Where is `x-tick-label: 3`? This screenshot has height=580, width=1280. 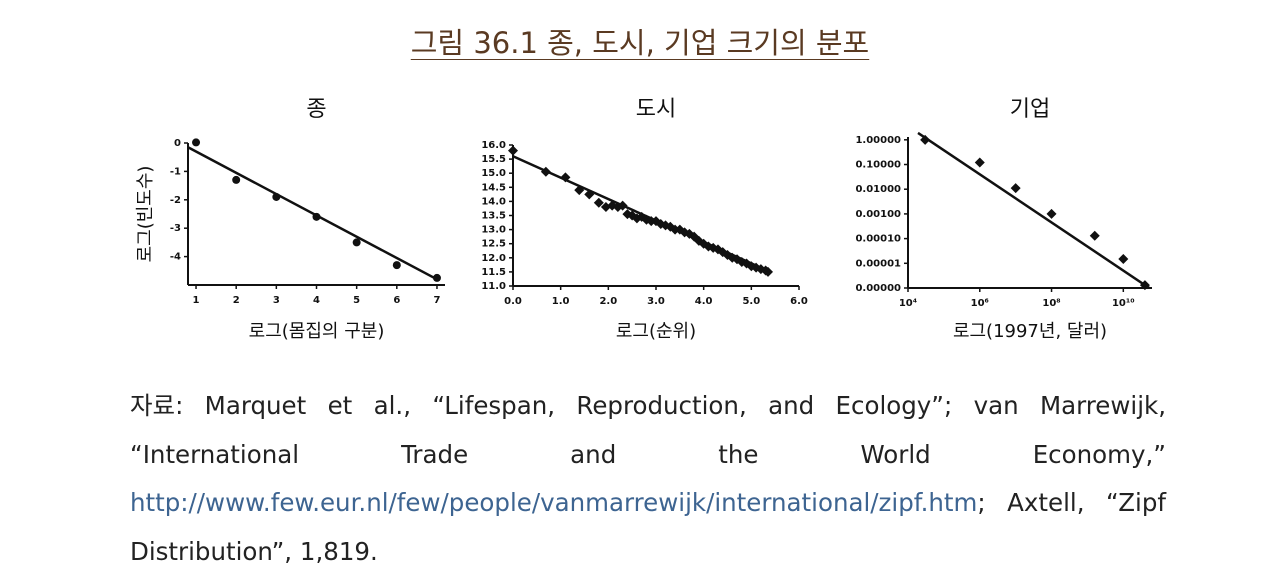 x-tick-label: 3 is located at coordinates (276, 300).